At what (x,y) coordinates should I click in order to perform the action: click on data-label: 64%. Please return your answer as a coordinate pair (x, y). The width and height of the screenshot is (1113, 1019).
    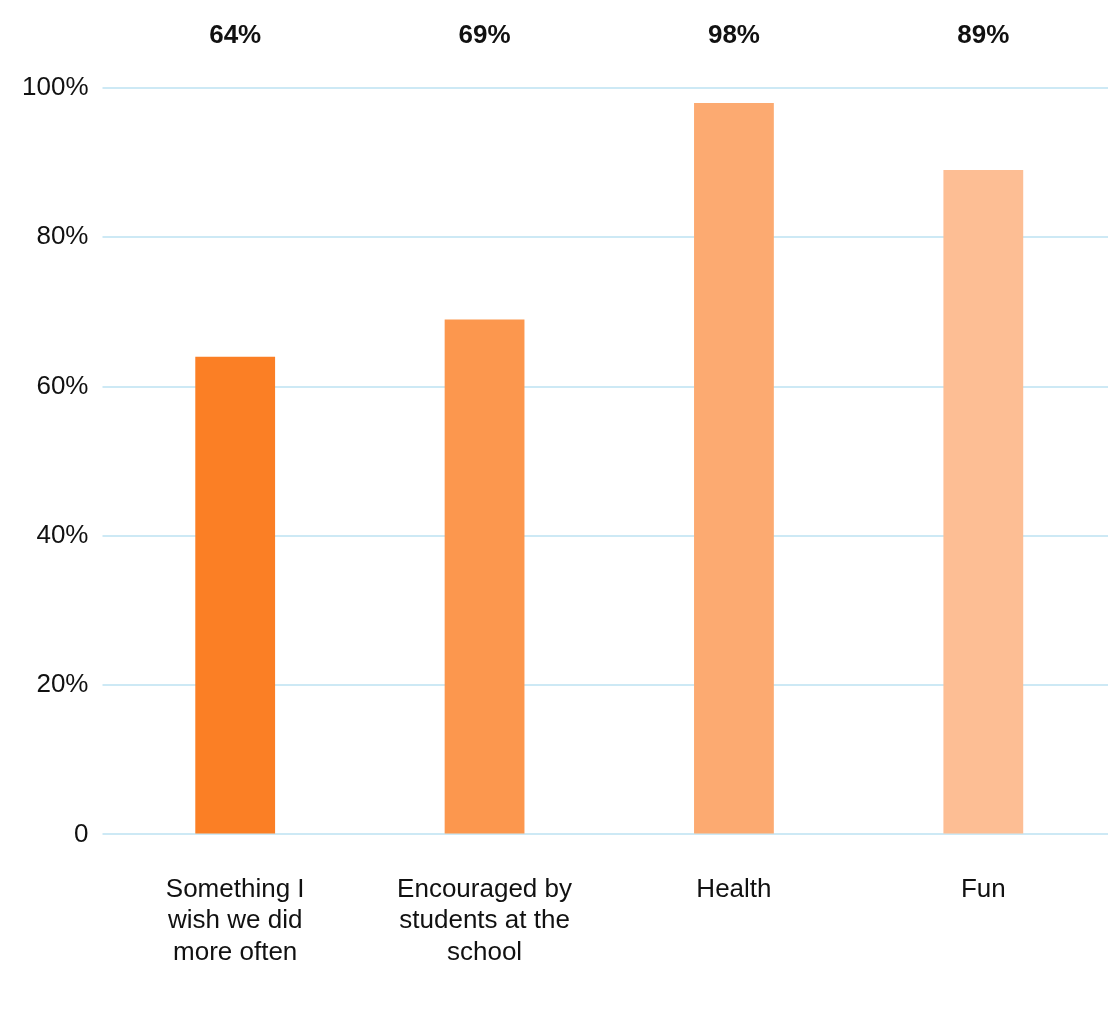
    Looking at the image, I should click on (235, 34).